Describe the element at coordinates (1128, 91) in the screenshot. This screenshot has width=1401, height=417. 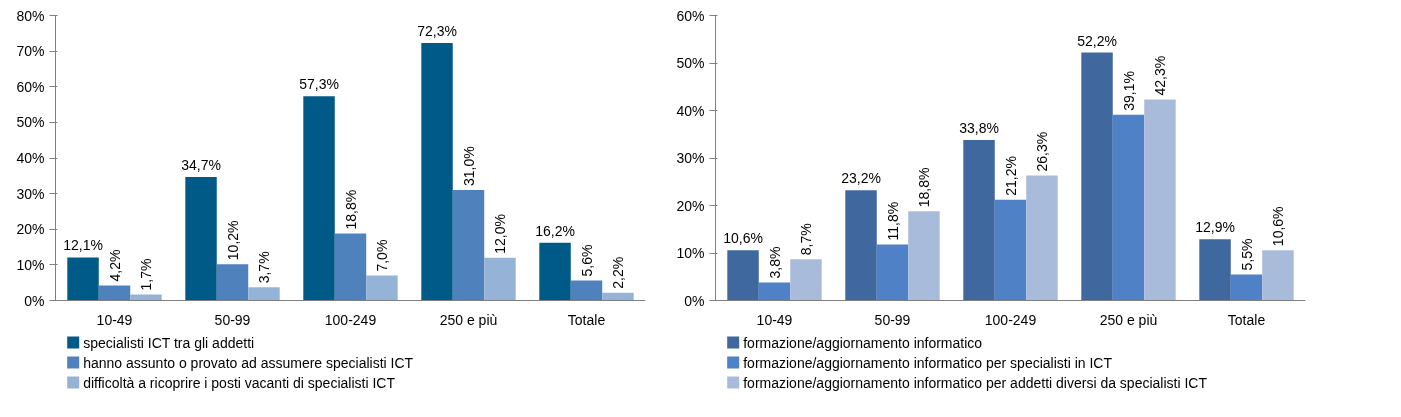
I see `data-label: 39,1%` at that location.